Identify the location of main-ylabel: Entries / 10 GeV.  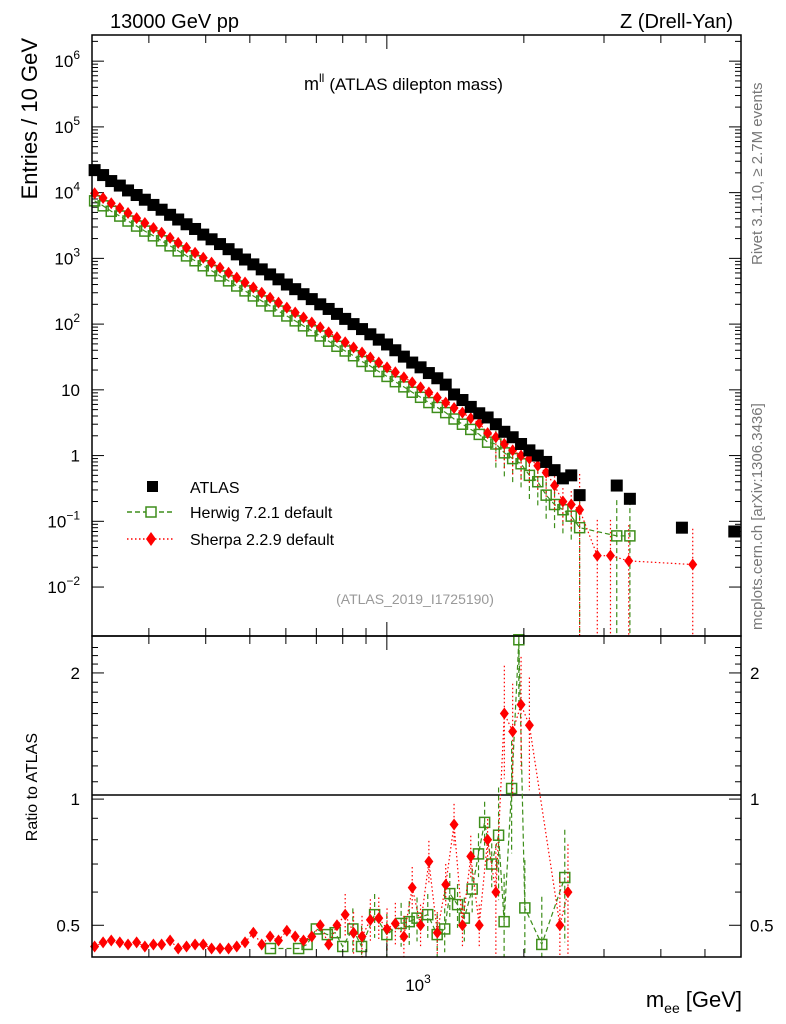
(29, 119).